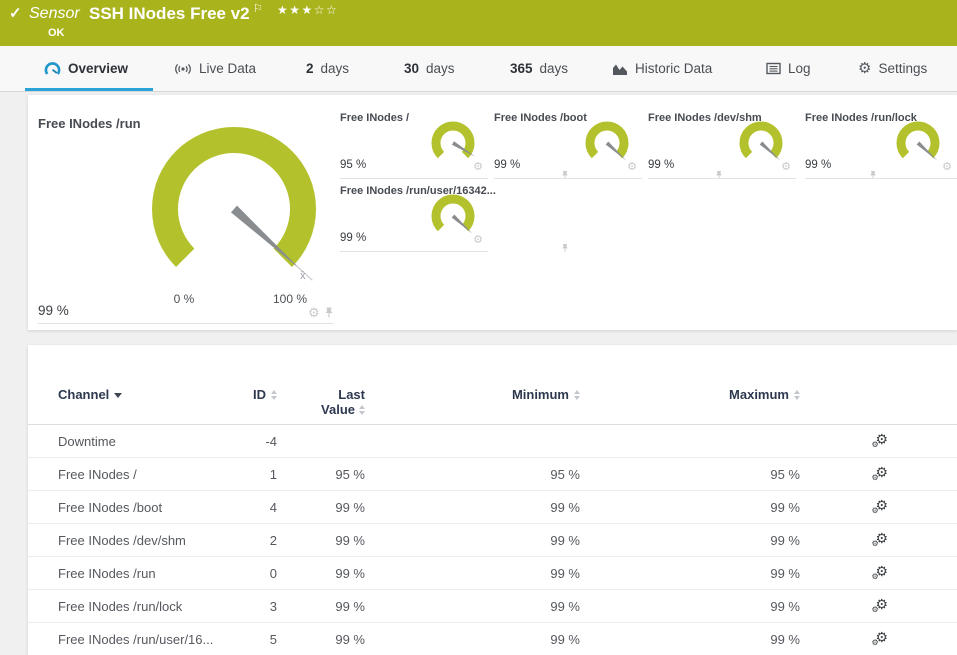 The width and height of the screenshot is (957, 655). I want to click on live-data-icon, so click(183, 68).